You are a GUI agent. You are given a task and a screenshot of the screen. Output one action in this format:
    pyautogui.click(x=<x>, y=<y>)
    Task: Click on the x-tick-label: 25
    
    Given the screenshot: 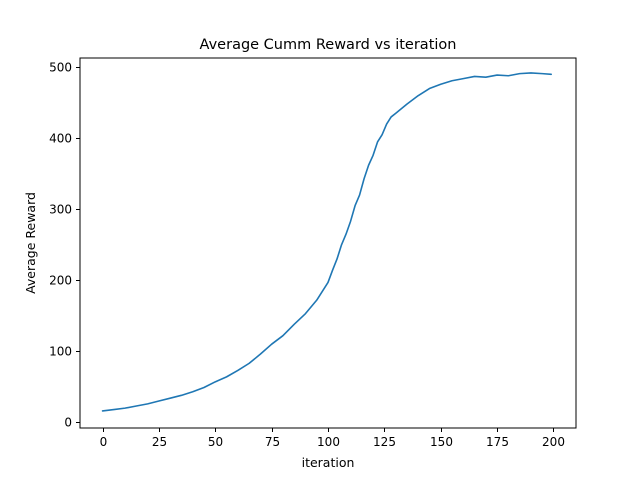 What is the action you would take?
    pyautogui.click(x=159, y=442)
    